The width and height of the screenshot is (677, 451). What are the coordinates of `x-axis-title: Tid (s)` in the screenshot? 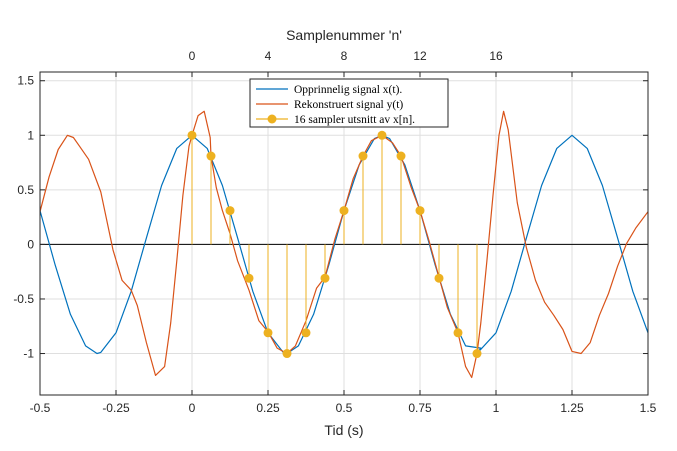 It's located at (343, 430).